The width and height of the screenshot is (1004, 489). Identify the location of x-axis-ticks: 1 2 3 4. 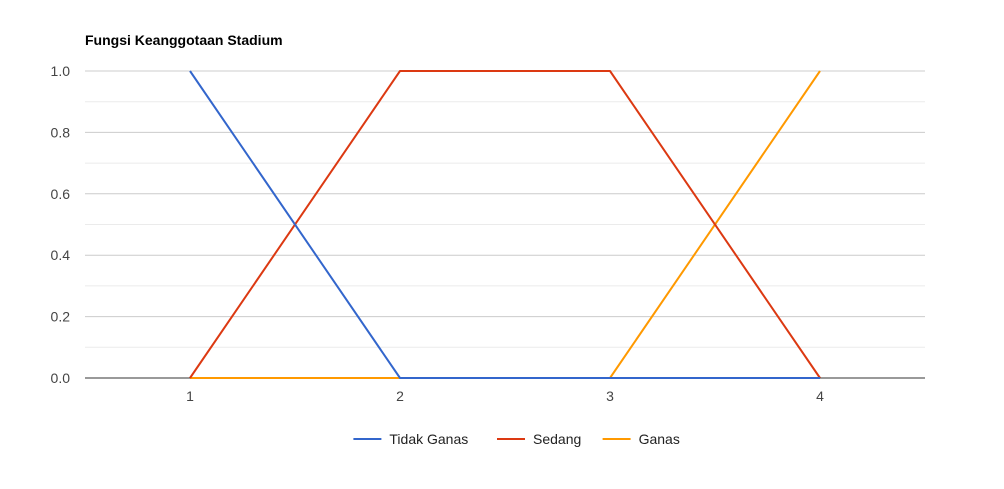
(505, 396).